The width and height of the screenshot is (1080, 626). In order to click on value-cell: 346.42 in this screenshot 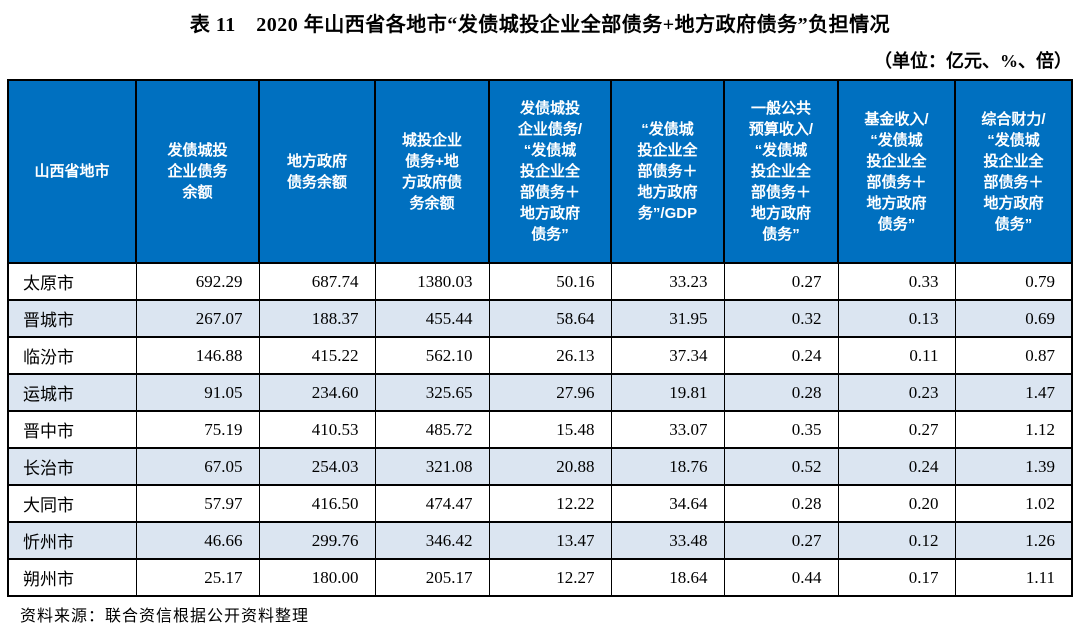, I will do `click(432, 540)`.